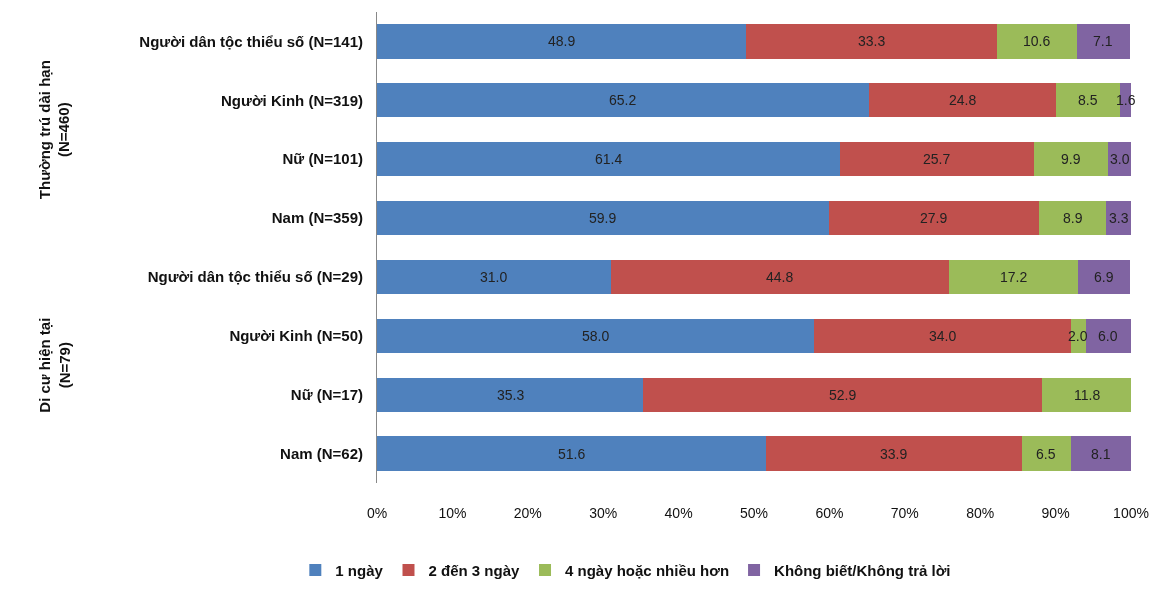 This screenshot has height=599, width=1155. I want to click on y-tick-label: Nam (N=359), so click(317, 218).